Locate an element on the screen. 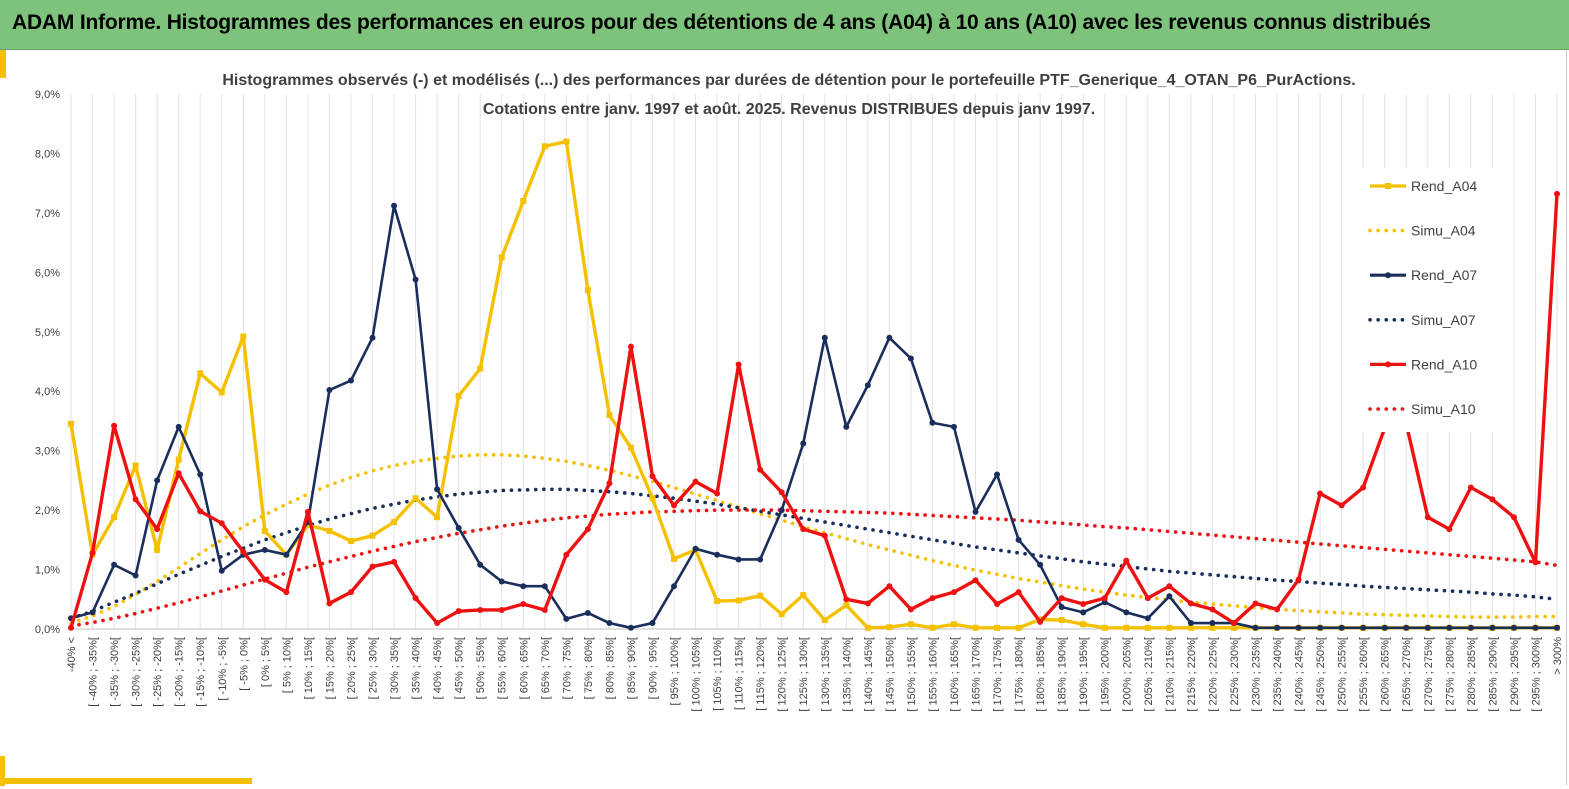 The image size is (1569, 789). accent-bar-bottom-left-vertical is located at coordinates (2, 771).